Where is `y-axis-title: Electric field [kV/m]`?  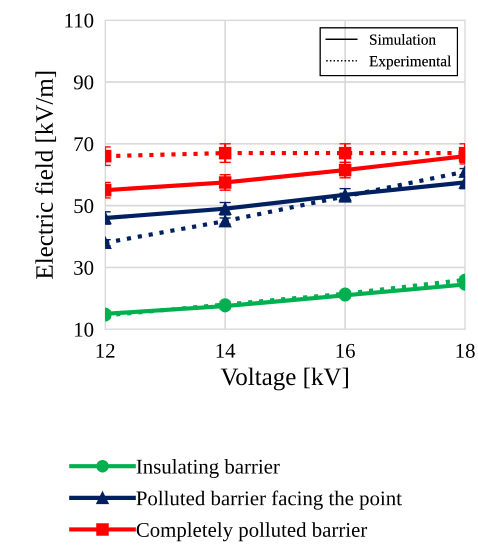 y-axis-title: Electric field [kV/m] is located at coordinates (45, 175).